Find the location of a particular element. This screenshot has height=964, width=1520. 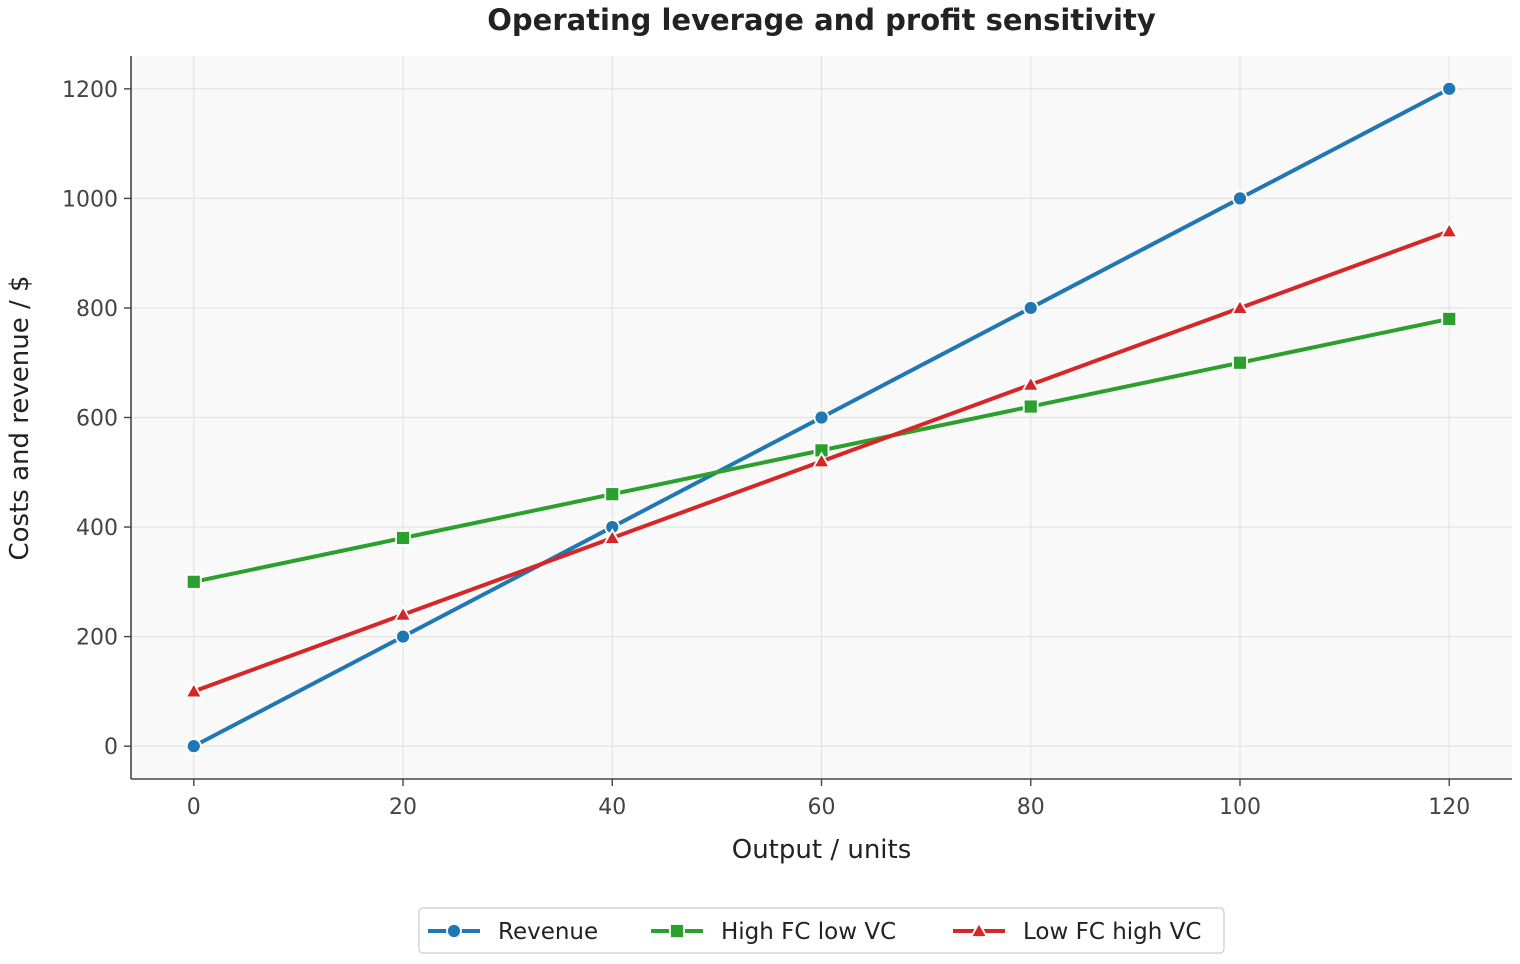

y-axis-label: Costs and revenue / $ is located at coordinates (20, 417).